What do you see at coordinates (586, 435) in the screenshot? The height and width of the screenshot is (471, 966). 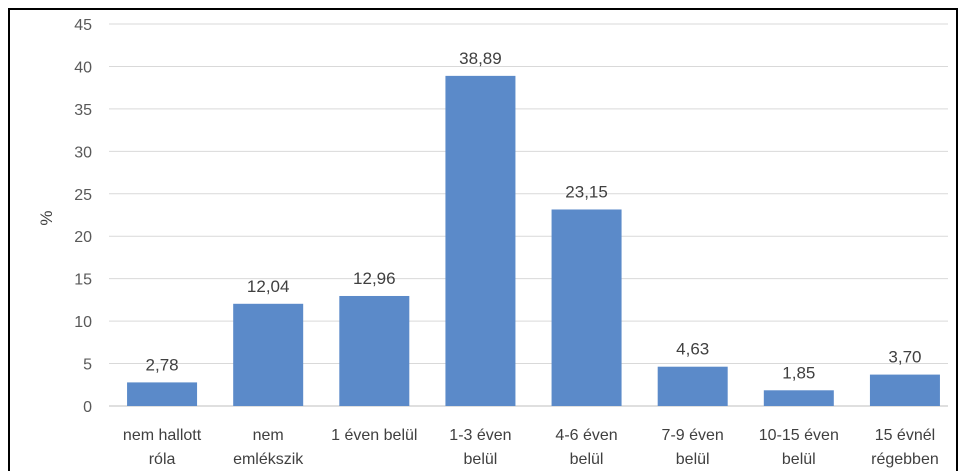 I see `x-tick-label: 4-6 éven` at bounding box center [586, 435].